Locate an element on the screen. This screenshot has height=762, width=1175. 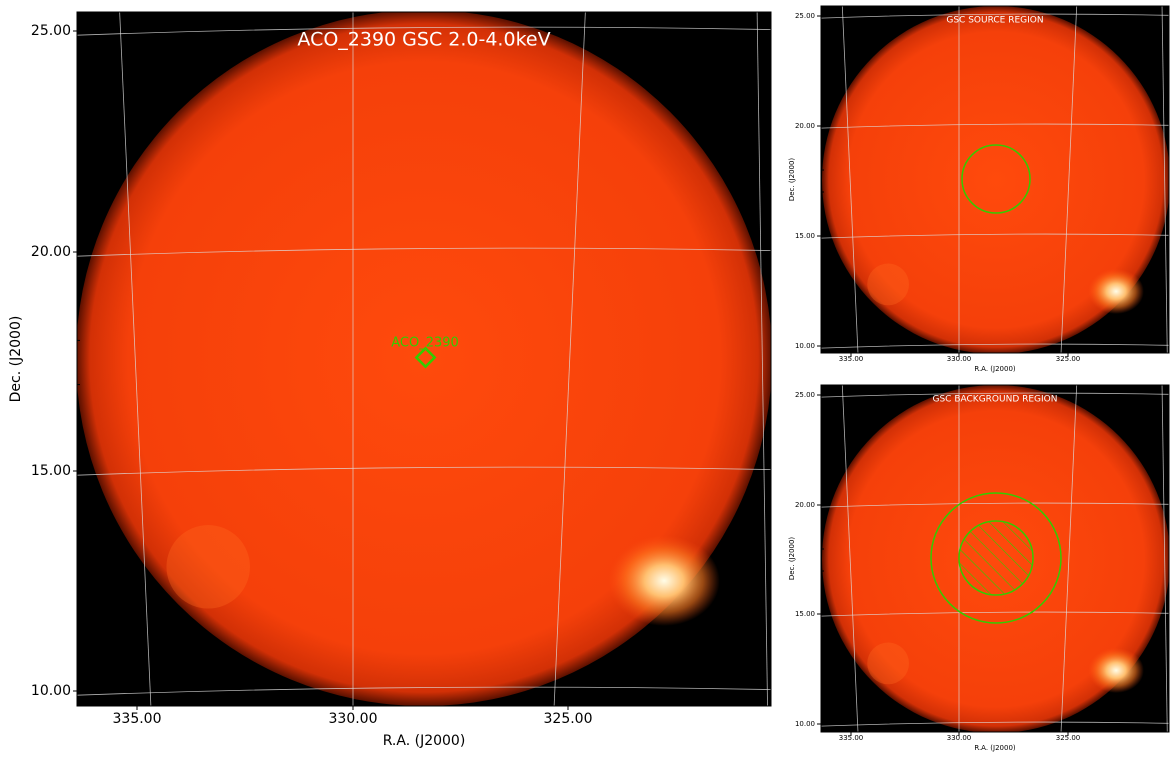
background-annulus-outer is located at coordinates (996, 558).